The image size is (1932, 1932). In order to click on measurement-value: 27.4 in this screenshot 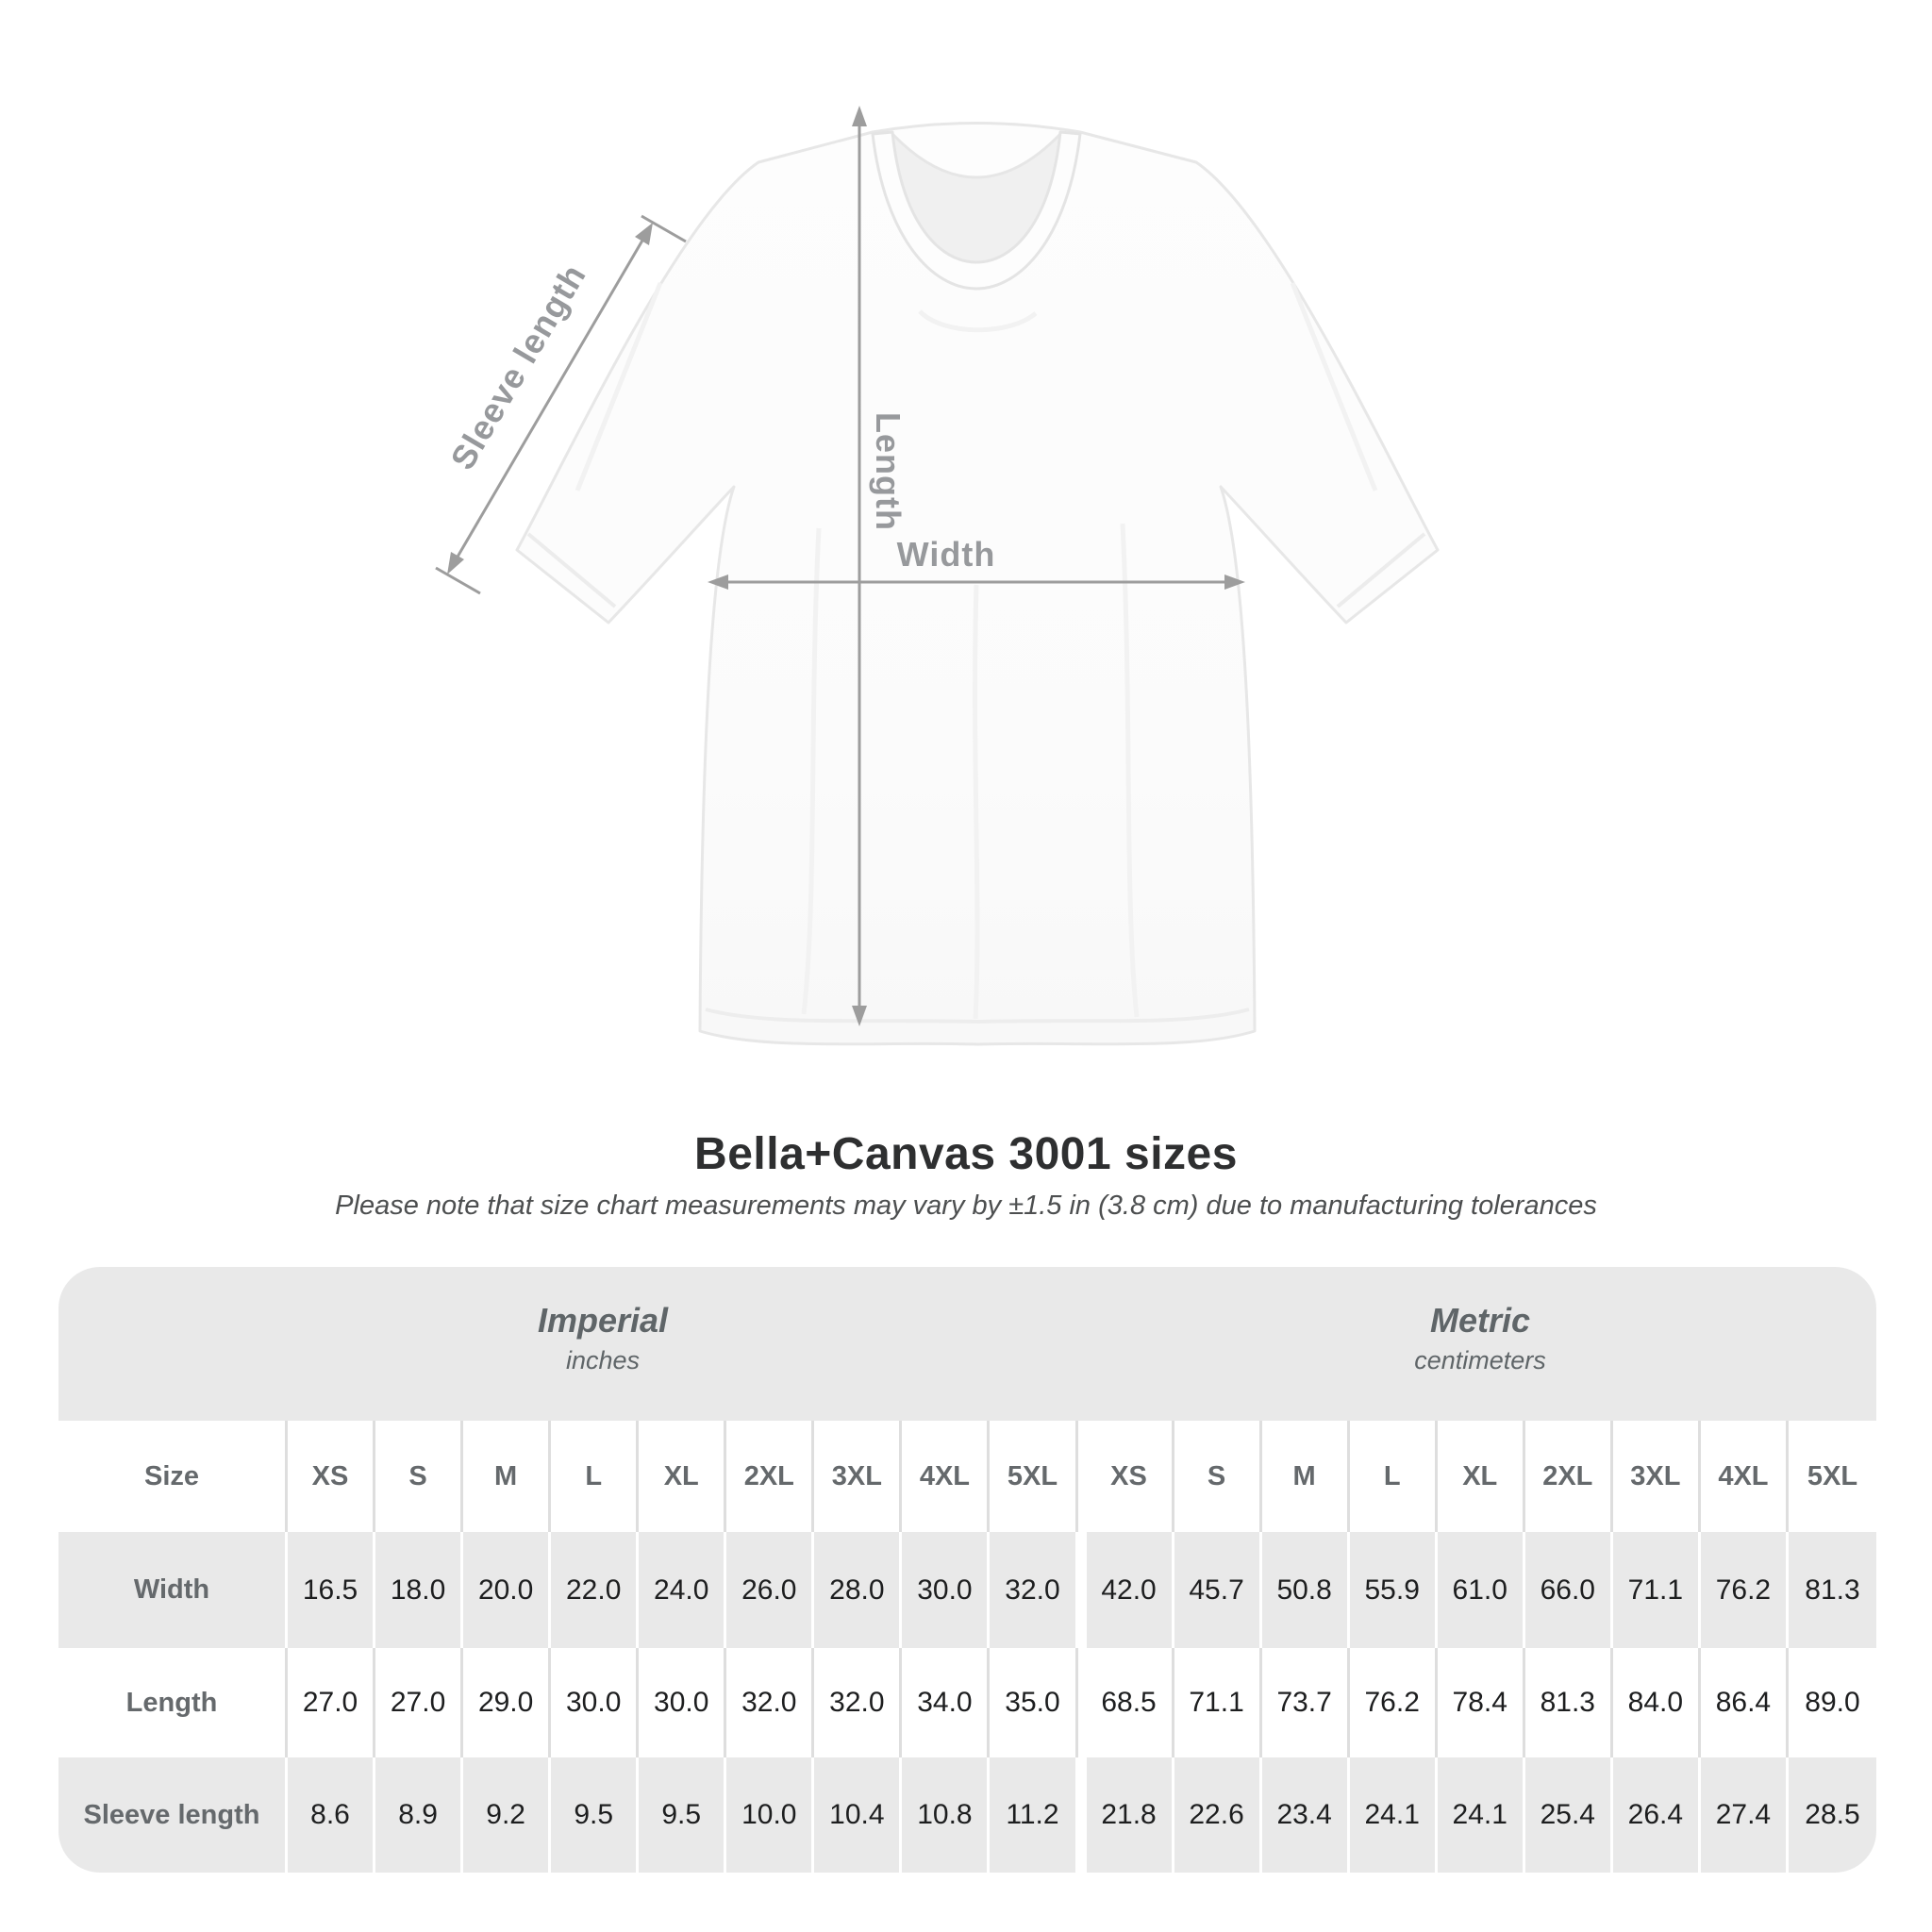, I will do `click(1745, 1815)`.